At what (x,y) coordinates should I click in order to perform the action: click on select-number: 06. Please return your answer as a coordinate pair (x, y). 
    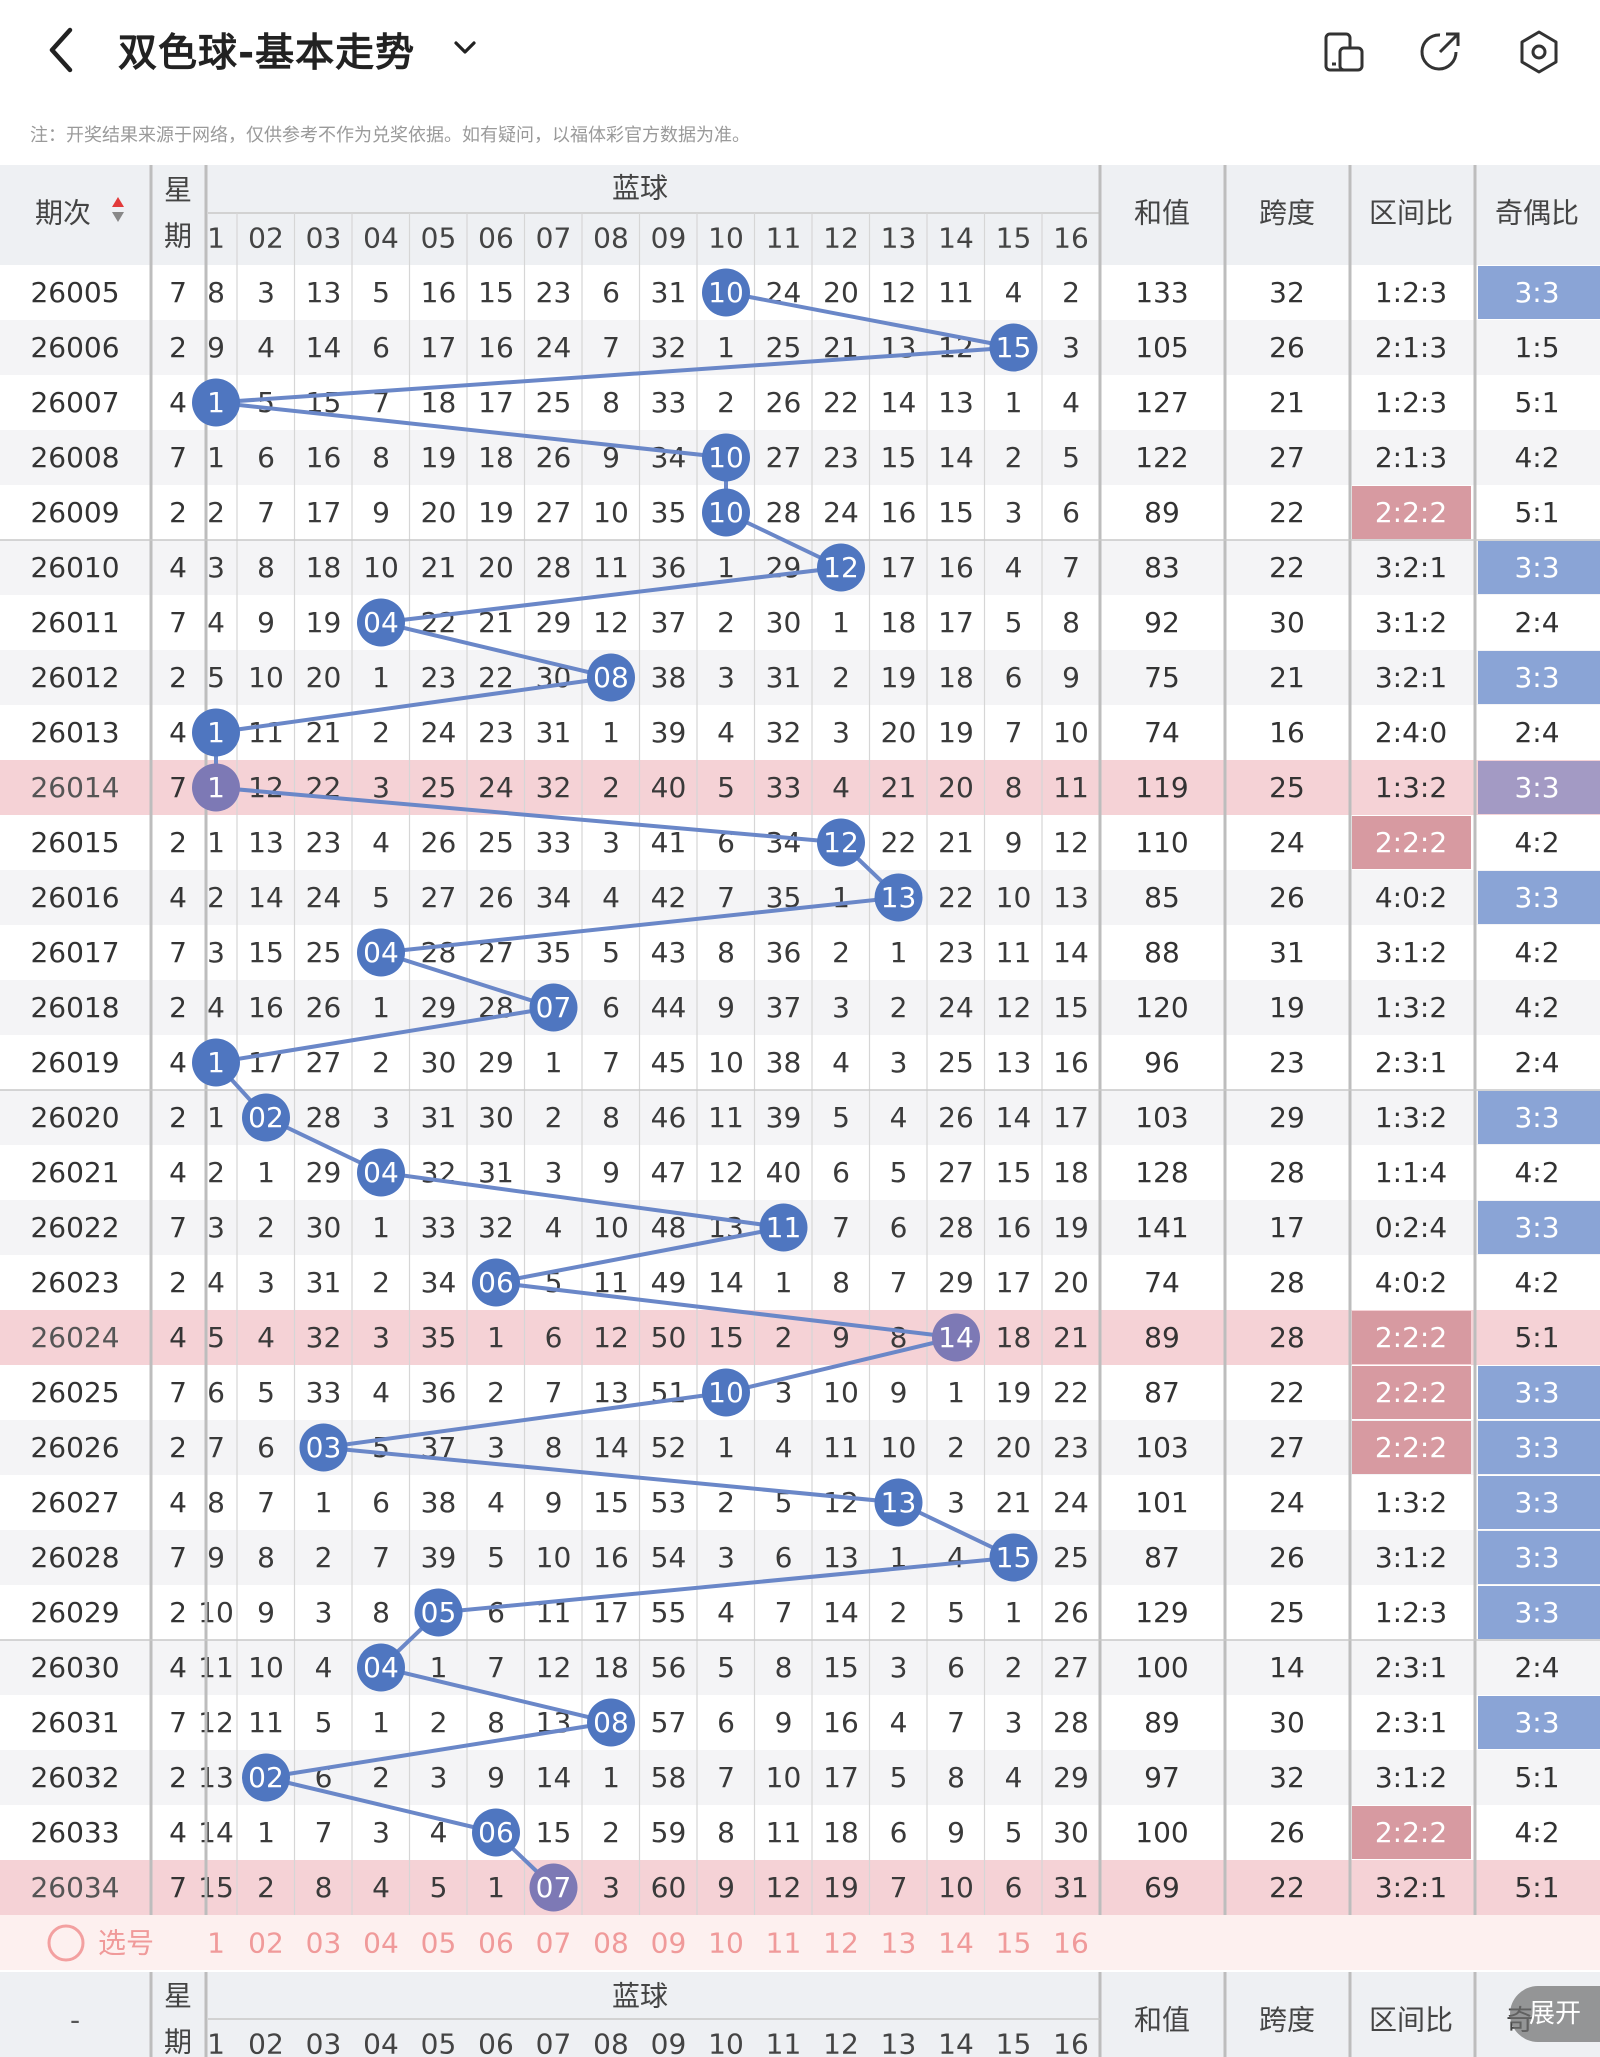
    Looking at the image, I should click on (496, 1943).